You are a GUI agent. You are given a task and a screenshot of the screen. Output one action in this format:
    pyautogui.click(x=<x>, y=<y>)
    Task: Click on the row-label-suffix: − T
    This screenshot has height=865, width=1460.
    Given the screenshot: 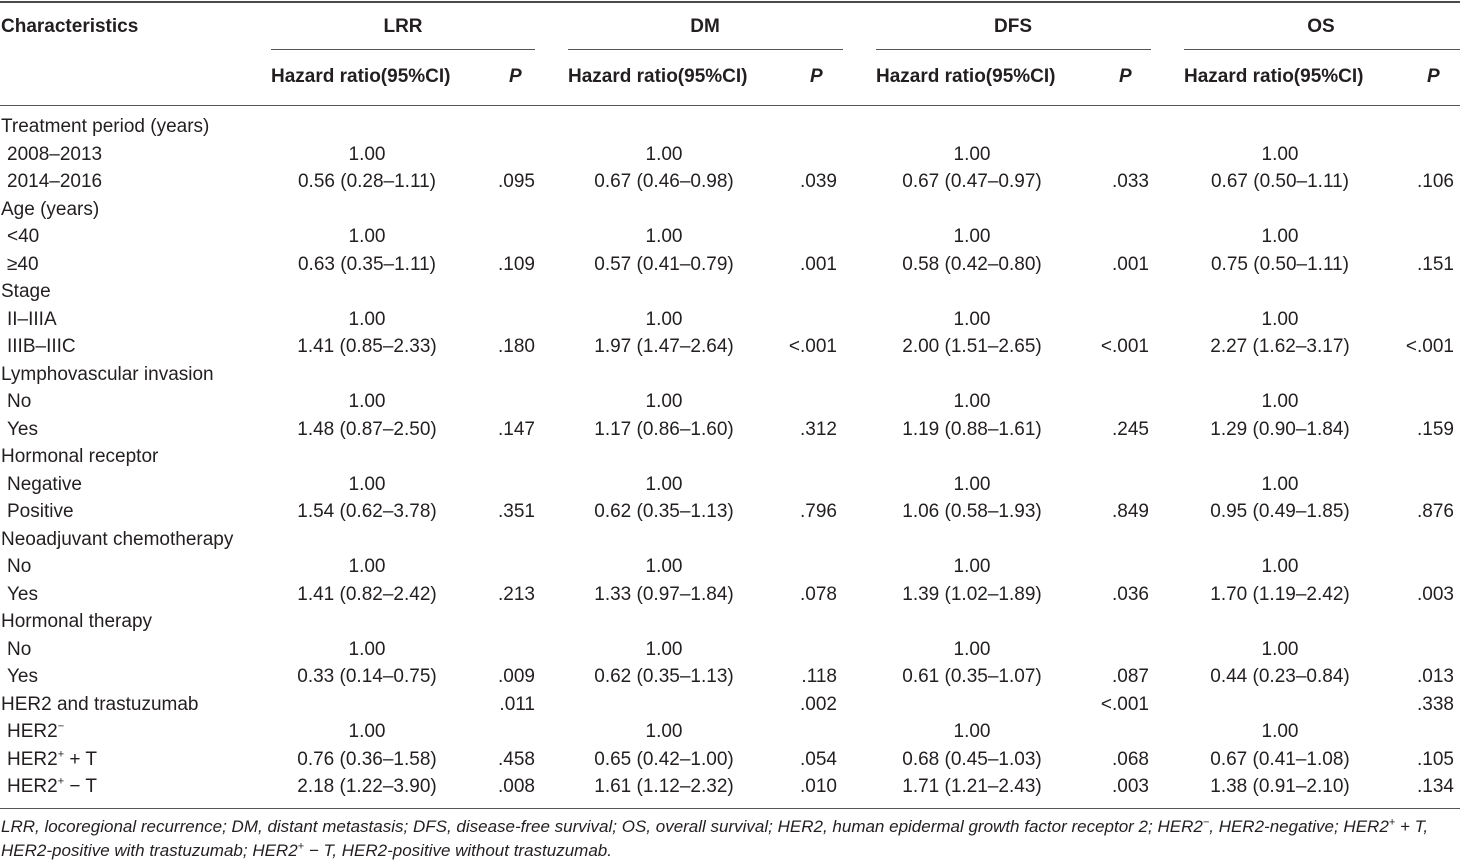 What is the action you would take?
    pyautogui.click(x=81, y=786)
    